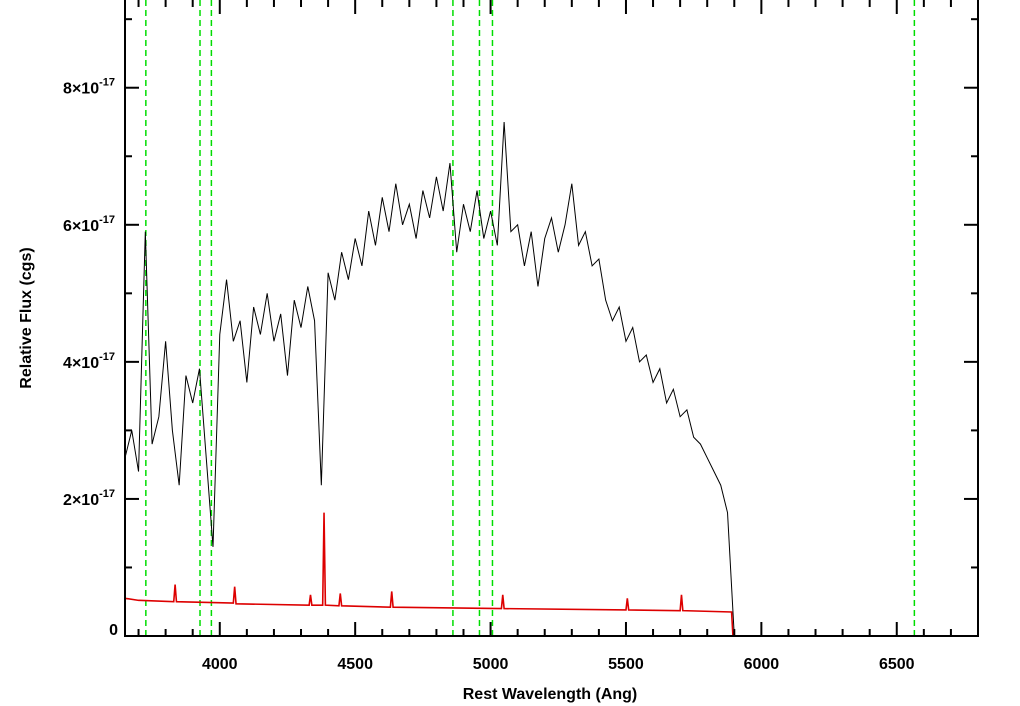 The image size is (1020, 706). Describe the element at coordinates (897, 664) in the screenshot. I see `x-tick-label: 6500` at that location.